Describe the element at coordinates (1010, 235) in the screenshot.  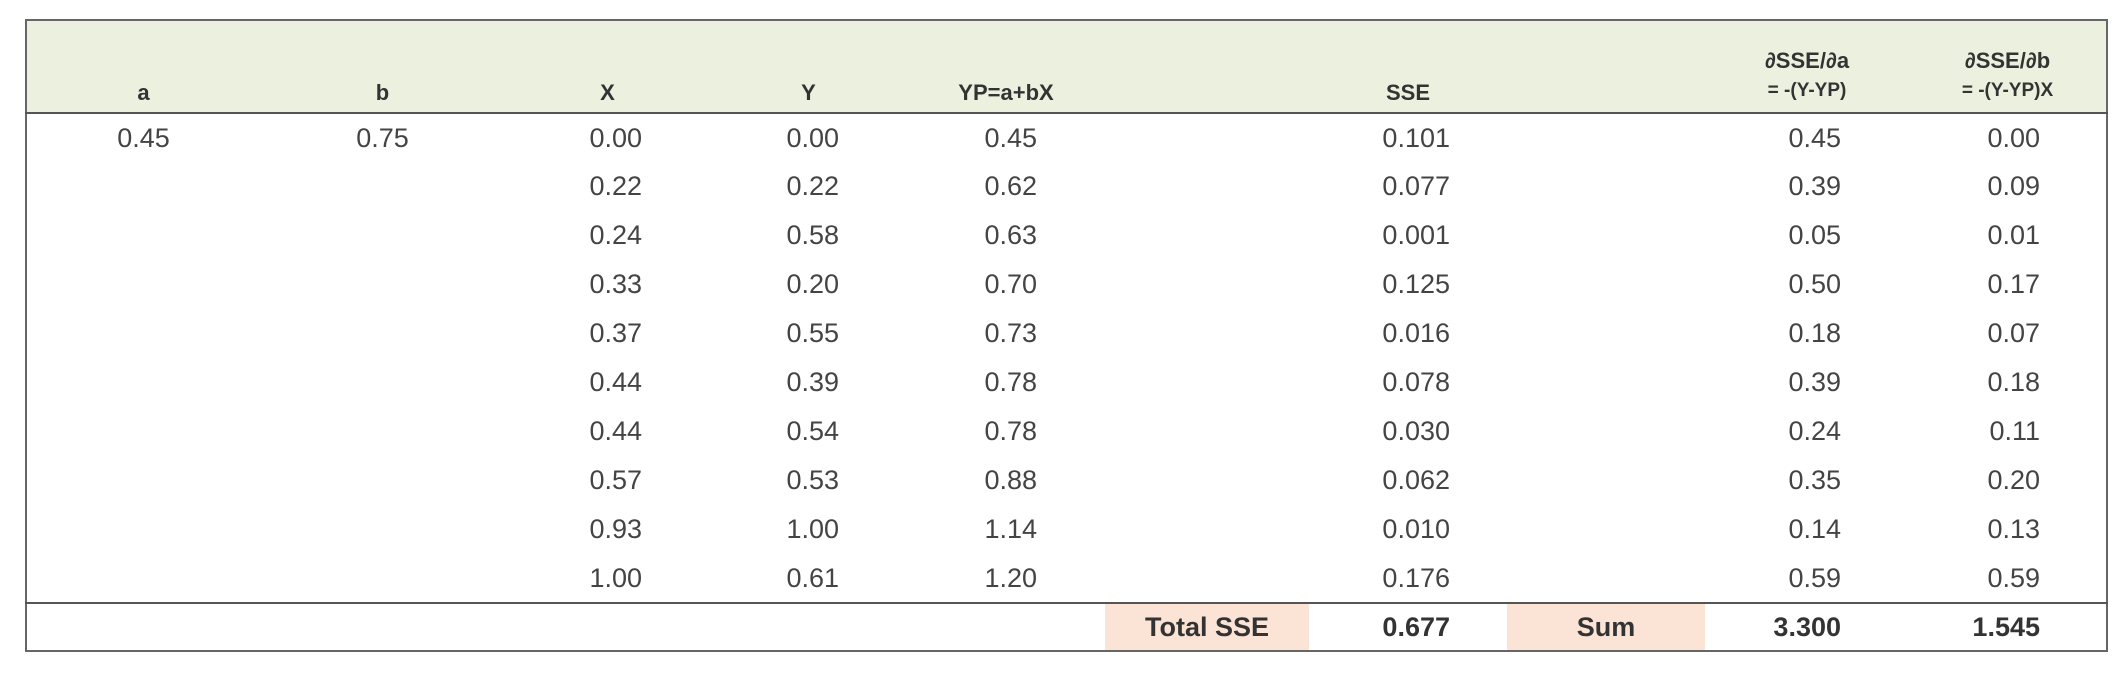
I see `cell: 0.63` at that location.